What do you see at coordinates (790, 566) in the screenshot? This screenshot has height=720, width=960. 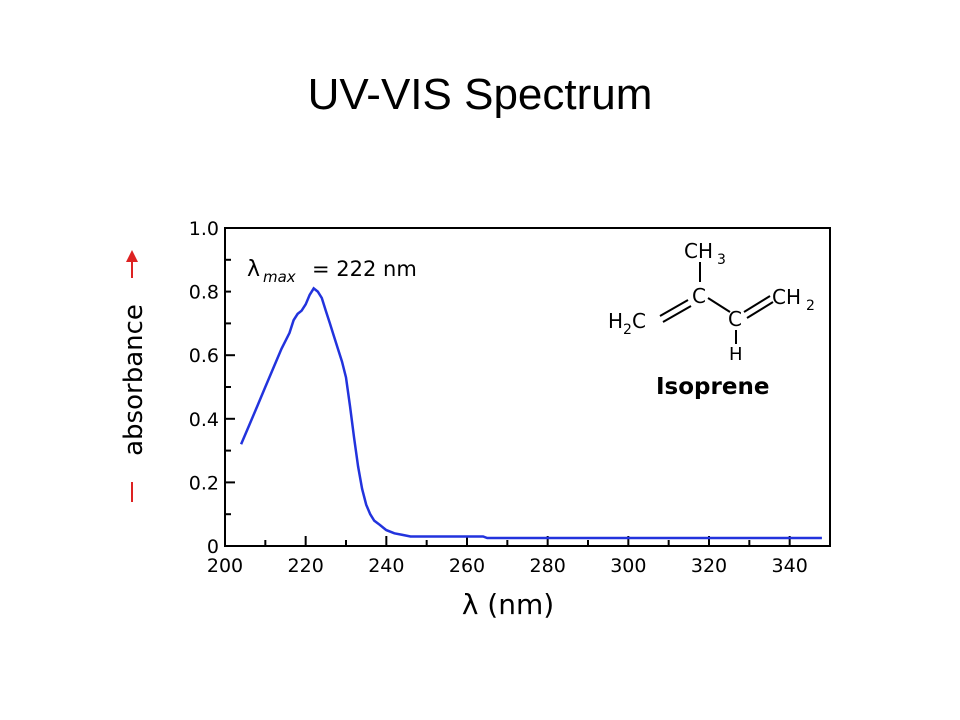 I see `x-tick-label: 340` at bounding box center [790, 566].